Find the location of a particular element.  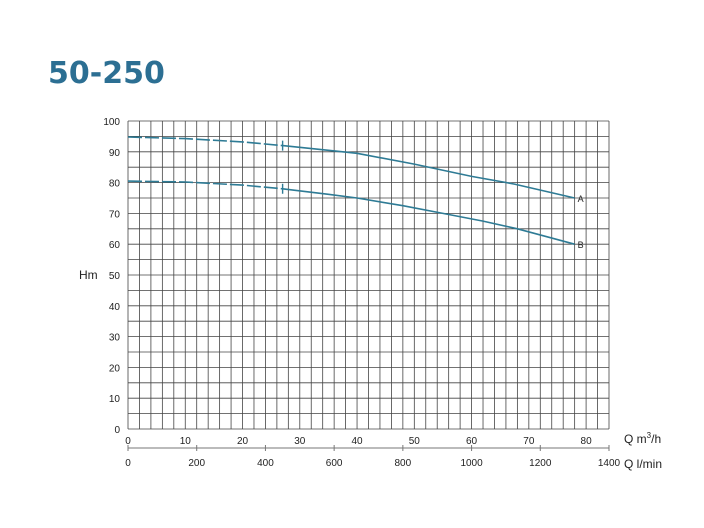

x2-tick-label: 1200 is located at coordinates (540, 463).